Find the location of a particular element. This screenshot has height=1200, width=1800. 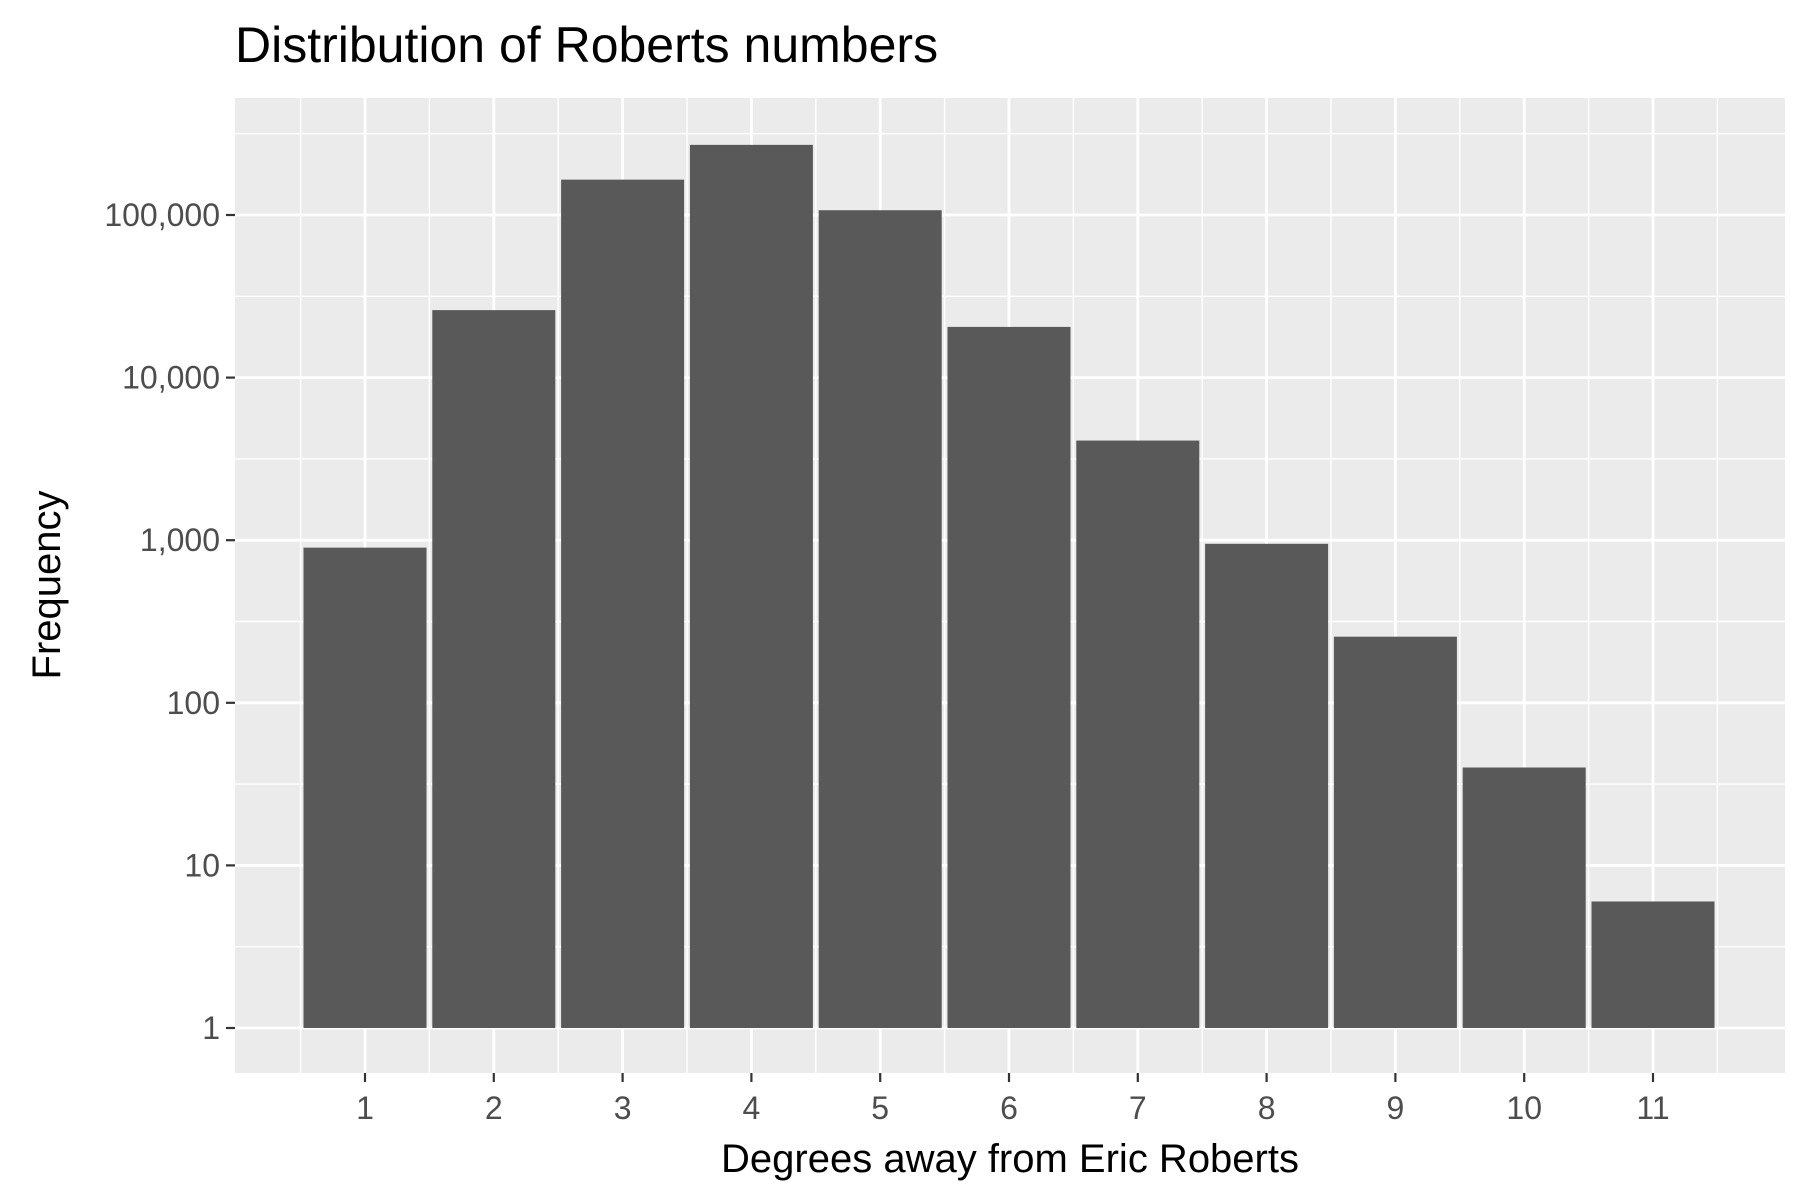

x-tick-label: 7 is located at coordinates (1138, 1108).